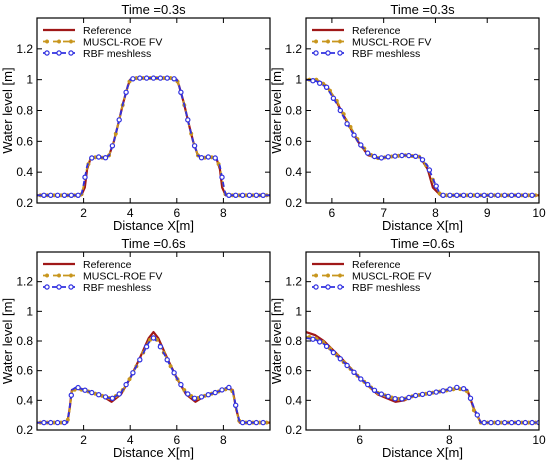 Image resolution: width=550 pixels, height=462 pixels. I want to click on x-tick-label: 9, so click(487, 213).